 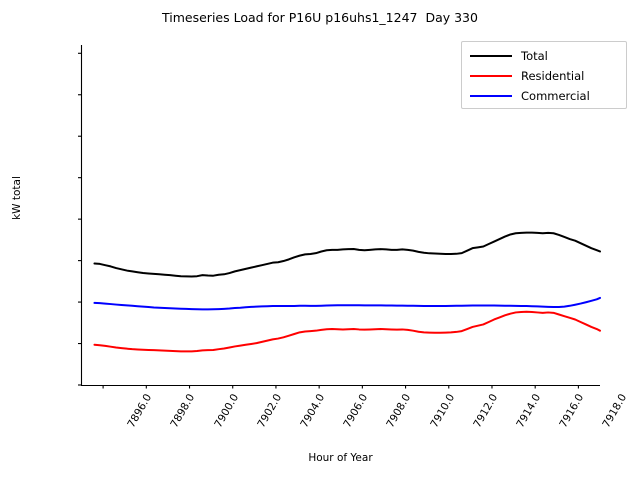 What do you see at coordinates (529, 411) in the screenshot?
I see `x-tick-label: 7914.0` at bounding box center [529, 411].